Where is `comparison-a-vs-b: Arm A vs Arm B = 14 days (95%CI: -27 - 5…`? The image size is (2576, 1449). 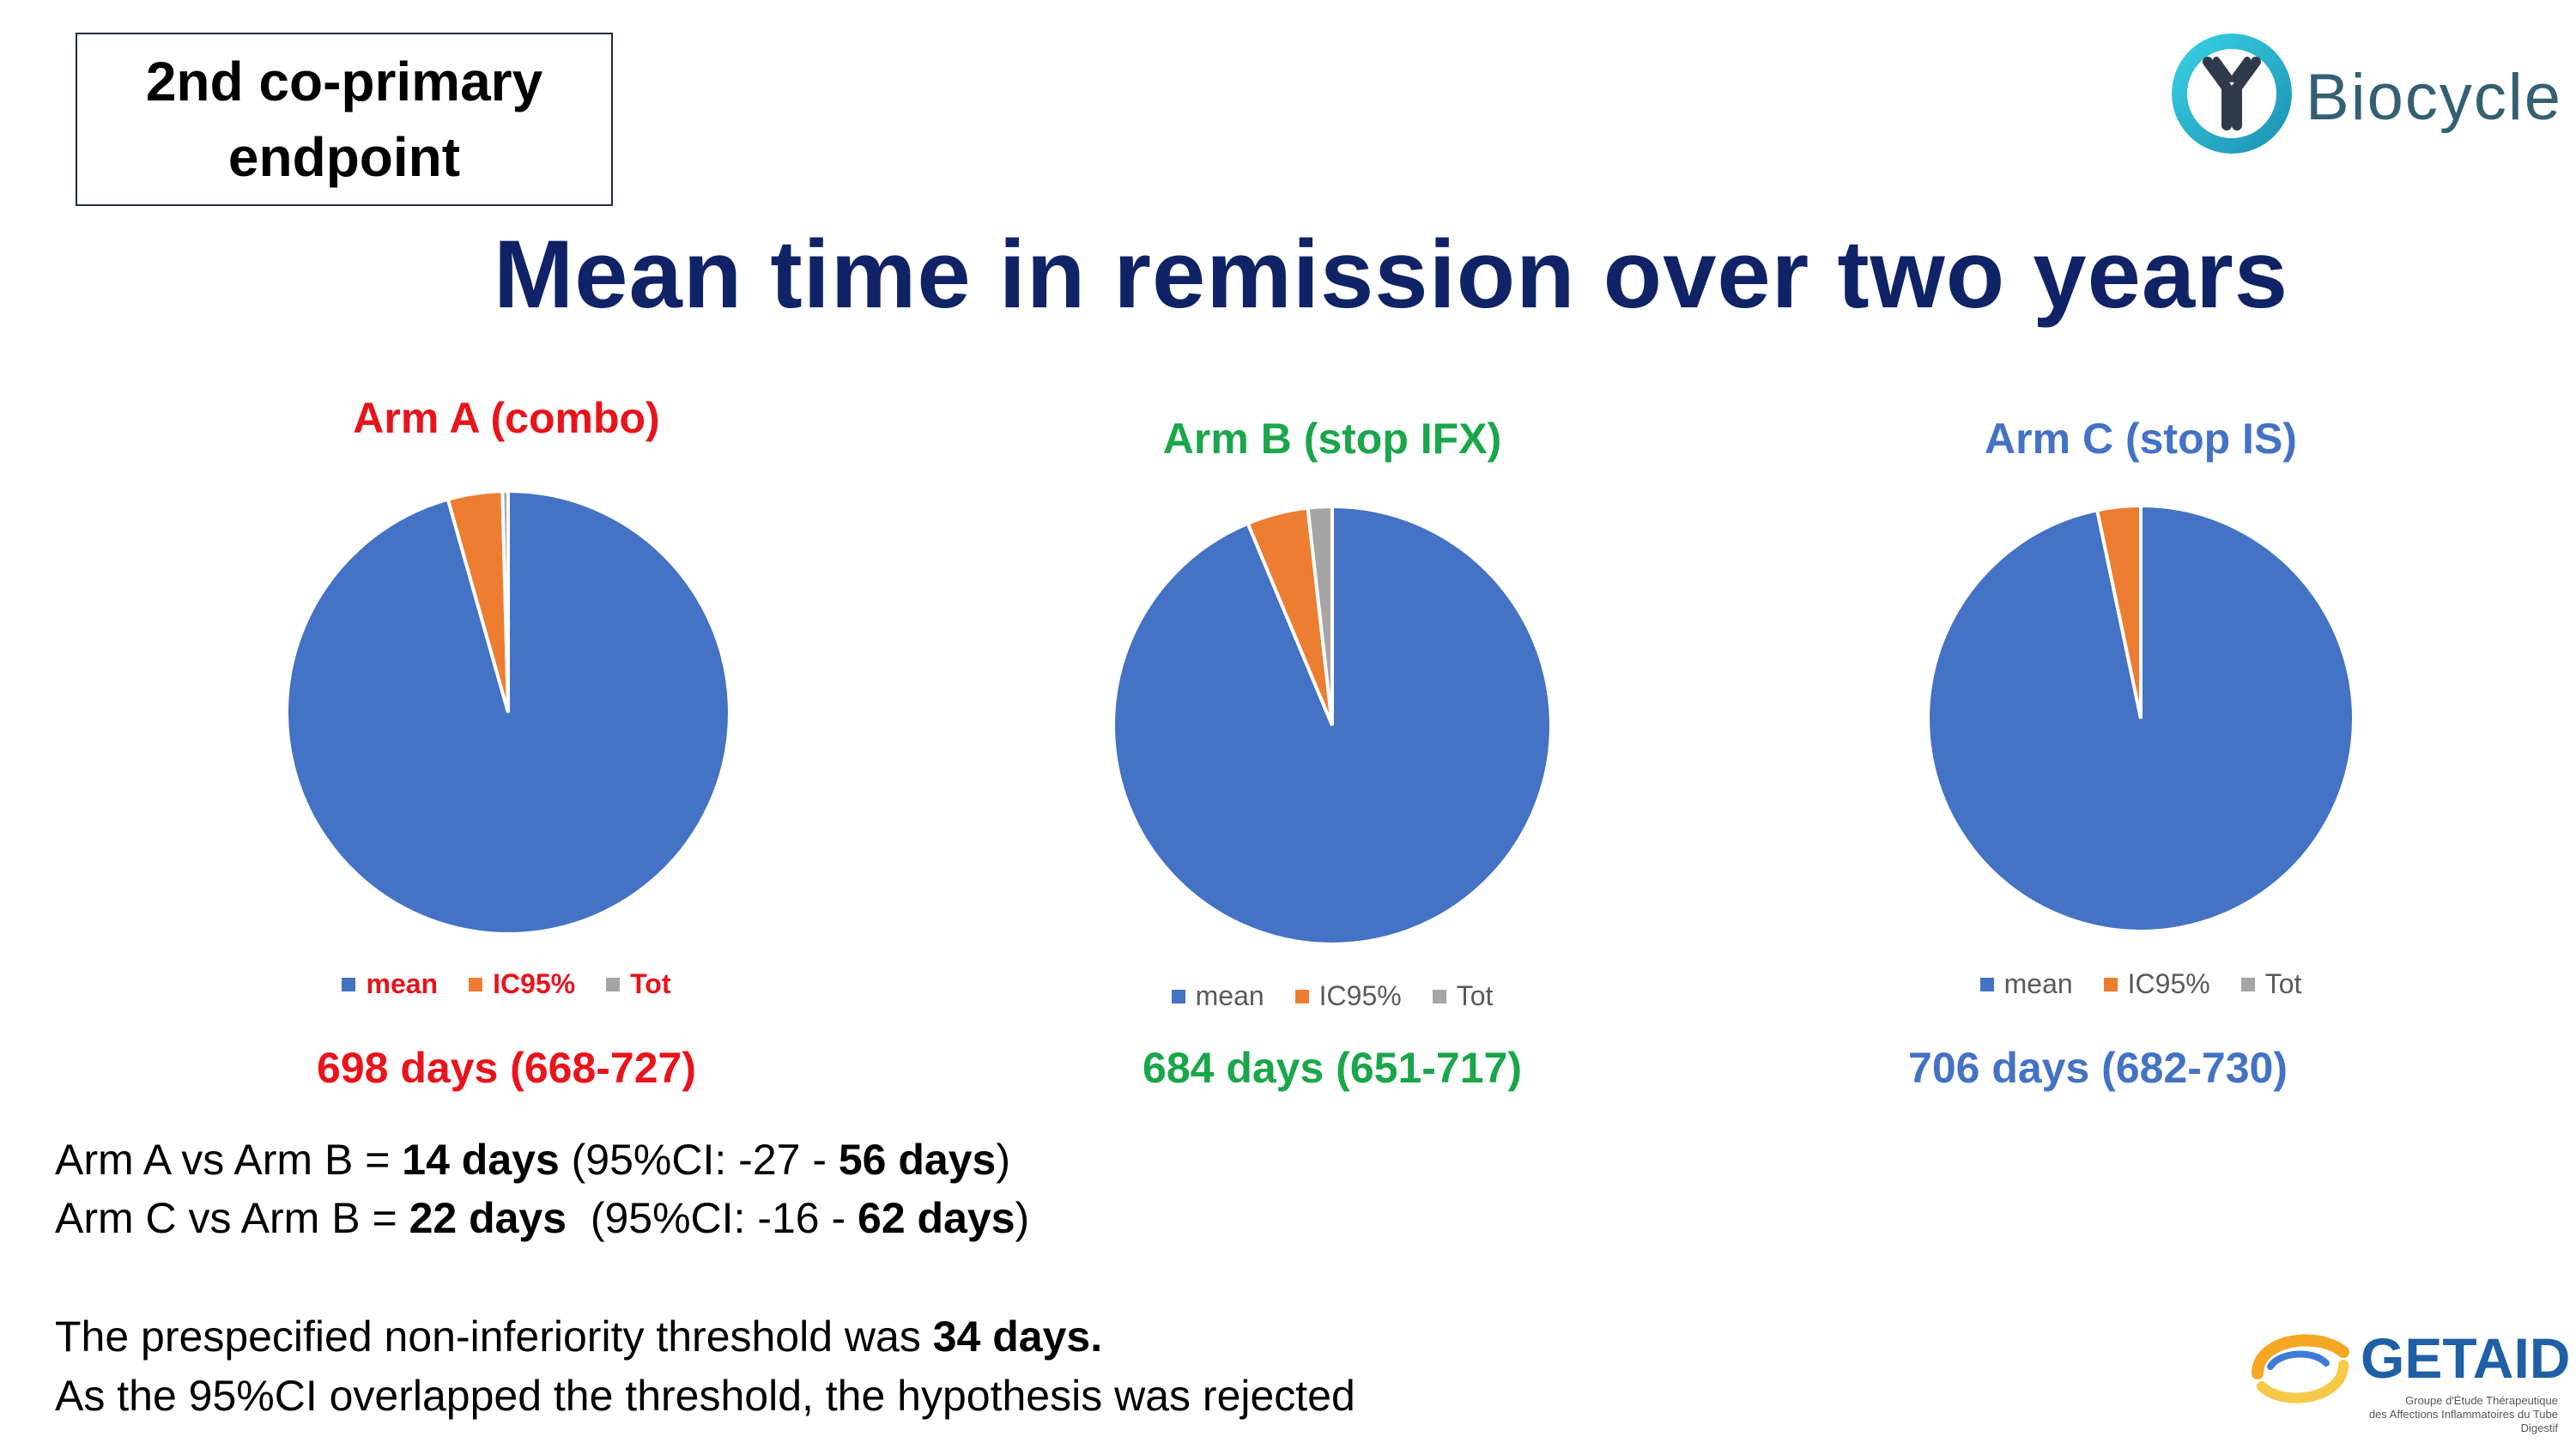
comparison-a-vs-b: Arm A vs Arm B = 14 days (95%CI: -27 - 5… is located at coordinates (533, 1160).